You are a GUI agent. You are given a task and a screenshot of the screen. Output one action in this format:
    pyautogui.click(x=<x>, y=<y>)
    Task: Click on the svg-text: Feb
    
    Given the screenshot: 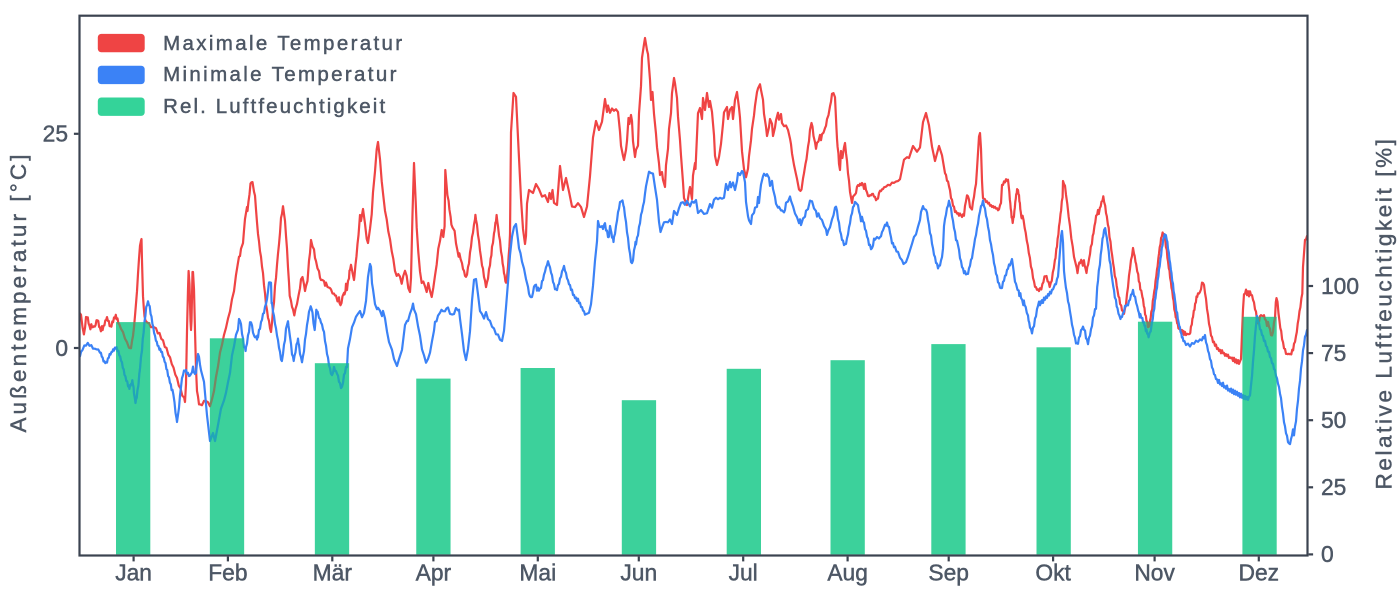 What is the action you would take?
    pyautogui.click(x=227, y=573)
    